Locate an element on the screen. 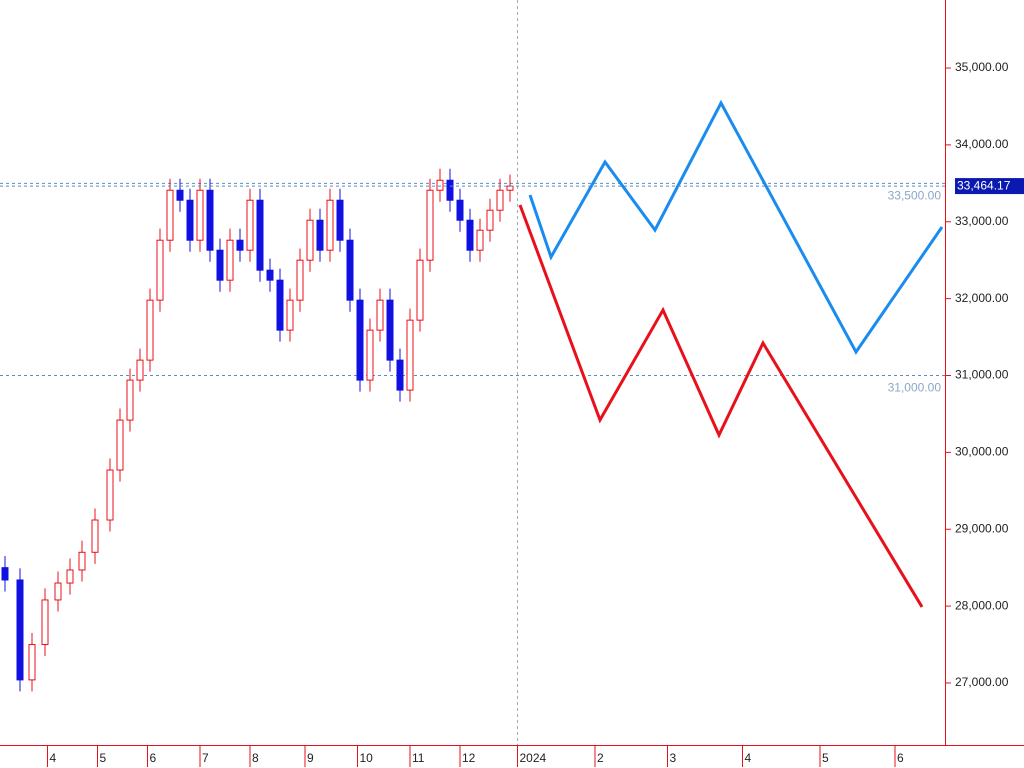 The width and height of the screenshot is (1024, 768). y-tick-label: 28,000.00 is located at coordinates (982, 605).